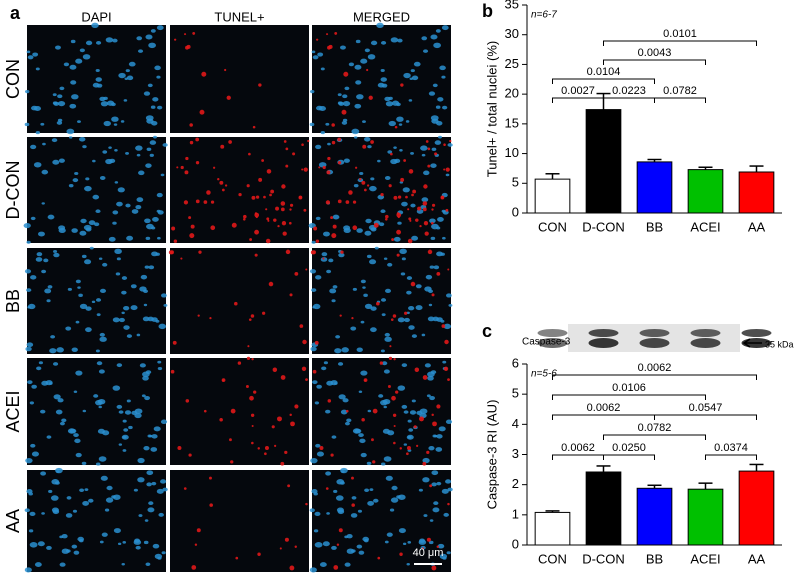 This screenshot has width=797, height=573. Describe the element at coordinates (578, 457) in the screenshot. I see `significance-bracket` at that location.